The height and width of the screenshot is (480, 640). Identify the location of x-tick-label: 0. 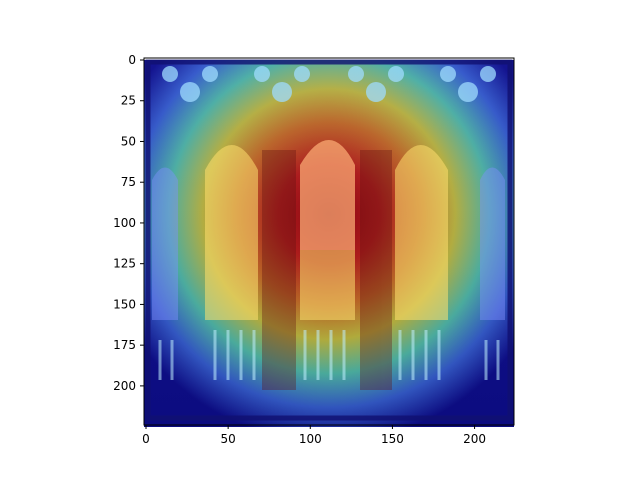
(146, 439).